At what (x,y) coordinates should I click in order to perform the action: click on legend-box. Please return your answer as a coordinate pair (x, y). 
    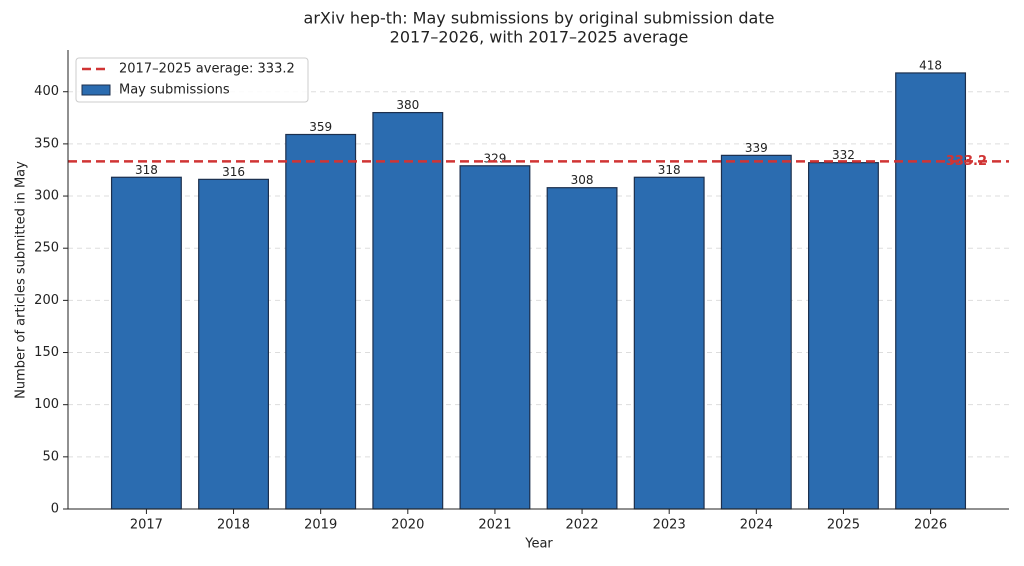
    Looking at the image, I should click on (192, 80).